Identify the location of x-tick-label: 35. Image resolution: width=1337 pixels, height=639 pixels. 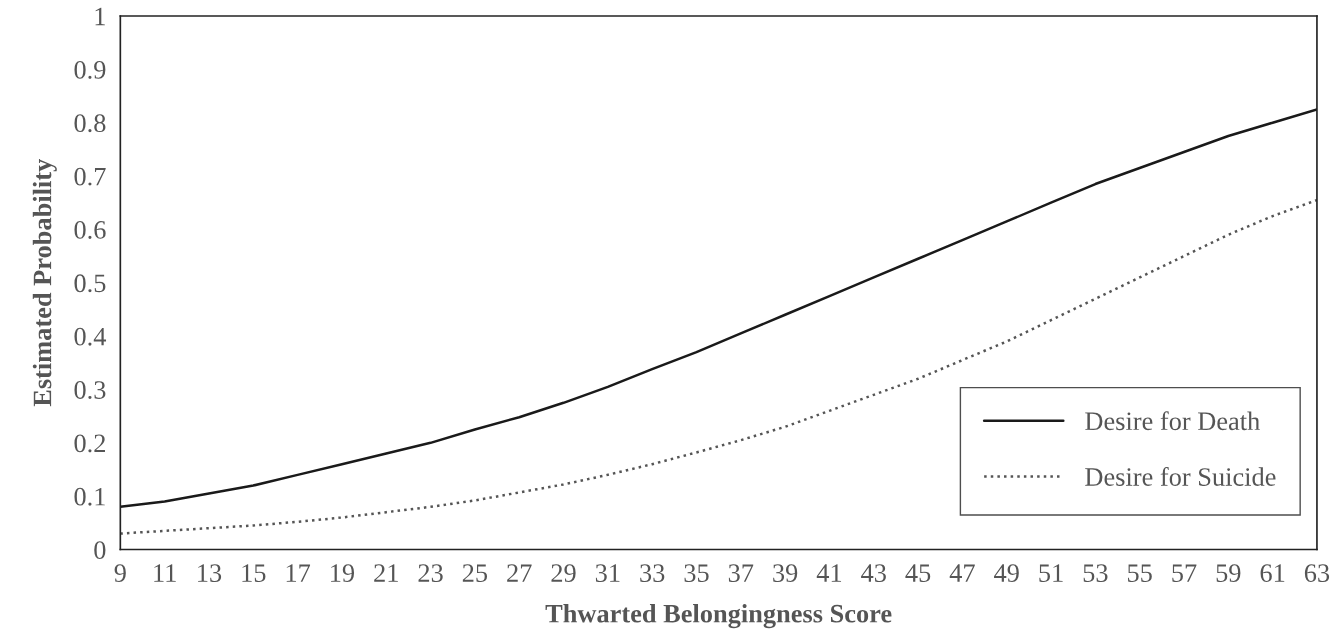
(696, 573).